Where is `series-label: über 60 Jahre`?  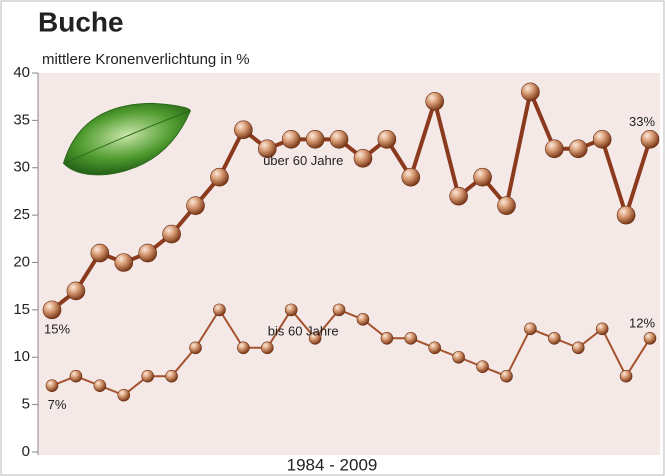 series-label: über 60 Jahre is located at coordinates (303, 160).